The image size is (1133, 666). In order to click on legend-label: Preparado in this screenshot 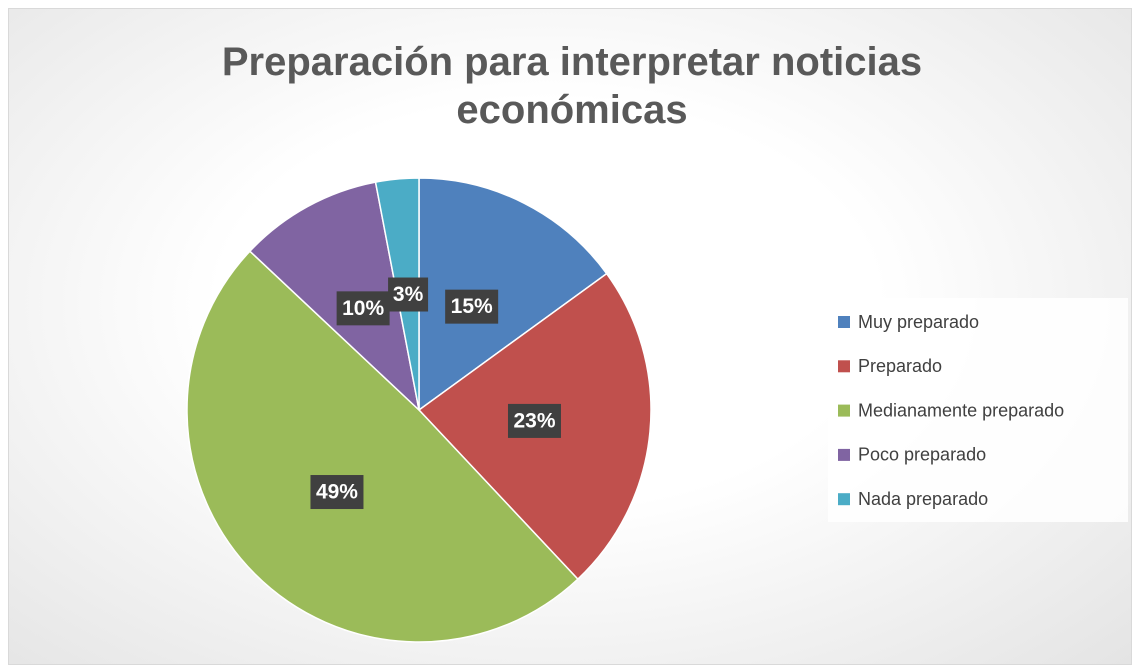, I will do `click(900, 366)`.